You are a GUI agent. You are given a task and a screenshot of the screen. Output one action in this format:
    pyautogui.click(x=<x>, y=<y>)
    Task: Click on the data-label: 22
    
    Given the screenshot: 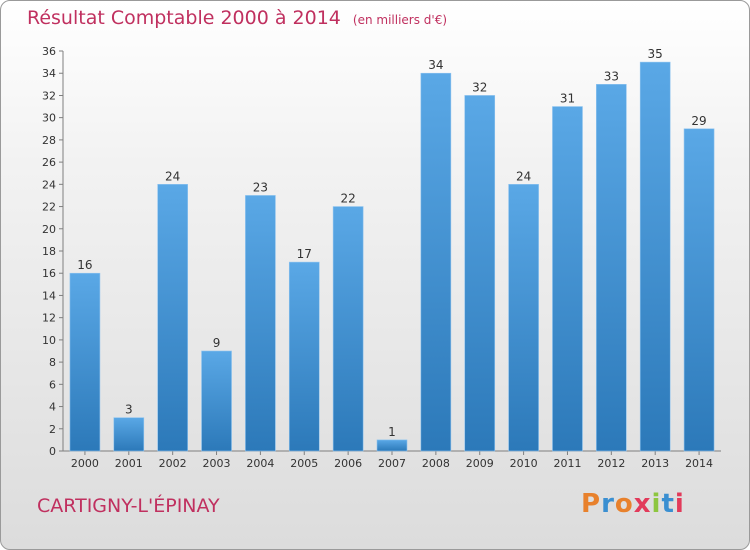 What is the action you would take?
    pyautogui.click(x=347, y=199)
    